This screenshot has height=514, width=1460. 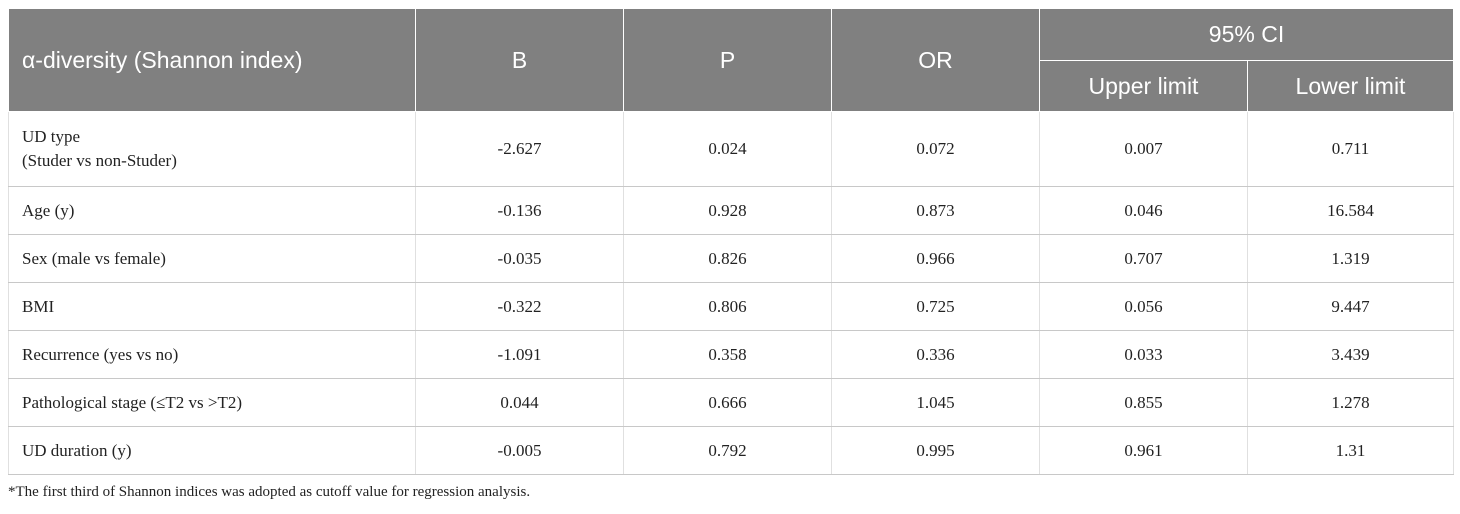 I want to click on cell-lower: 0.711, so click(x=1350, y=149).